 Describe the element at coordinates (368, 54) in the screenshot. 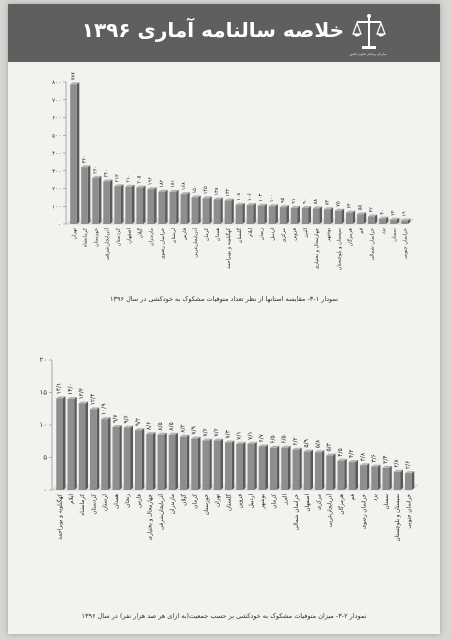

I see `organization-name: سازمان پزشکی قانونی کشور` at that location.